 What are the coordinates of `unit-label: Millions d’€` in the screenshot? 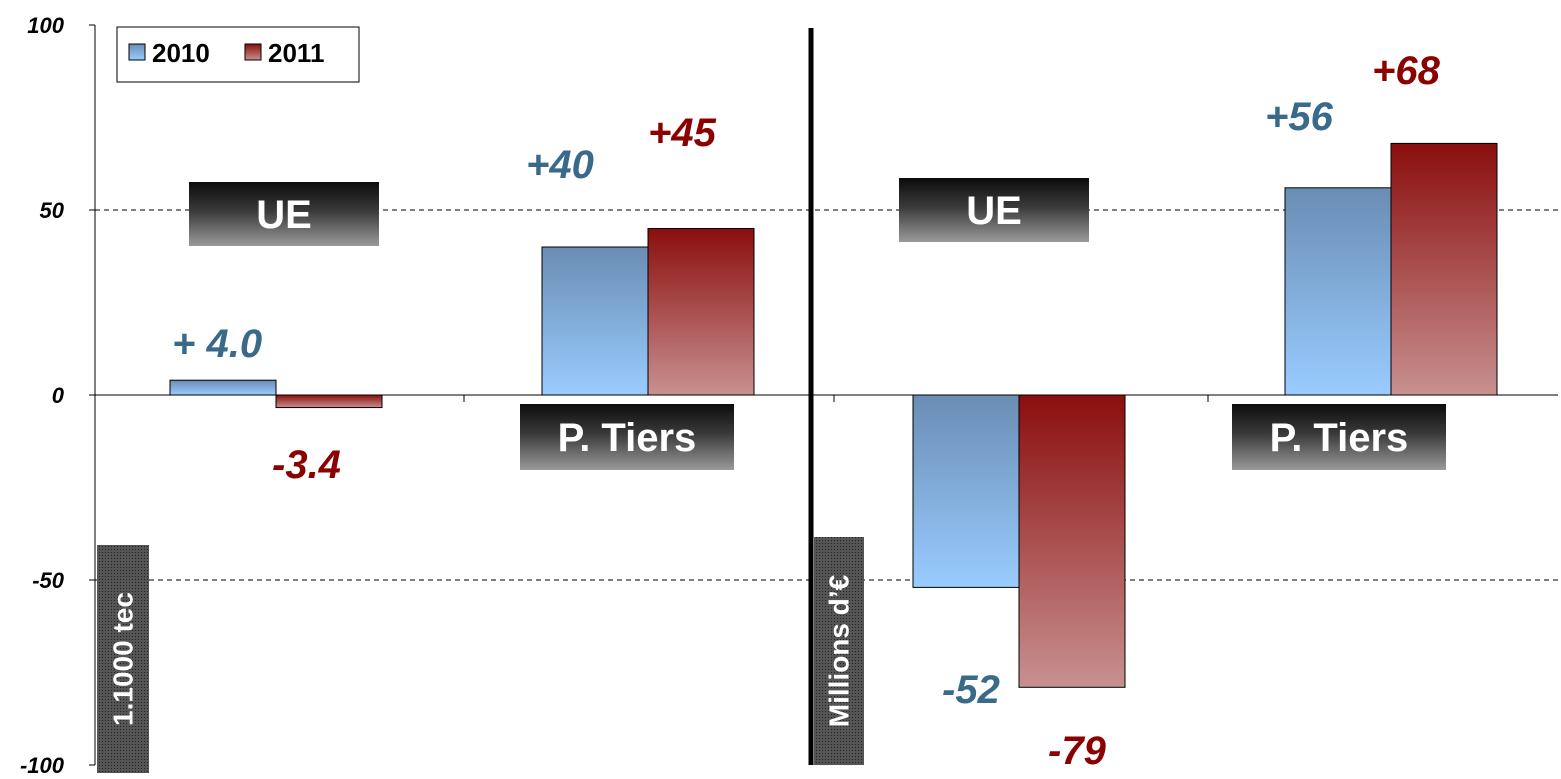 It's located at (839, 650).